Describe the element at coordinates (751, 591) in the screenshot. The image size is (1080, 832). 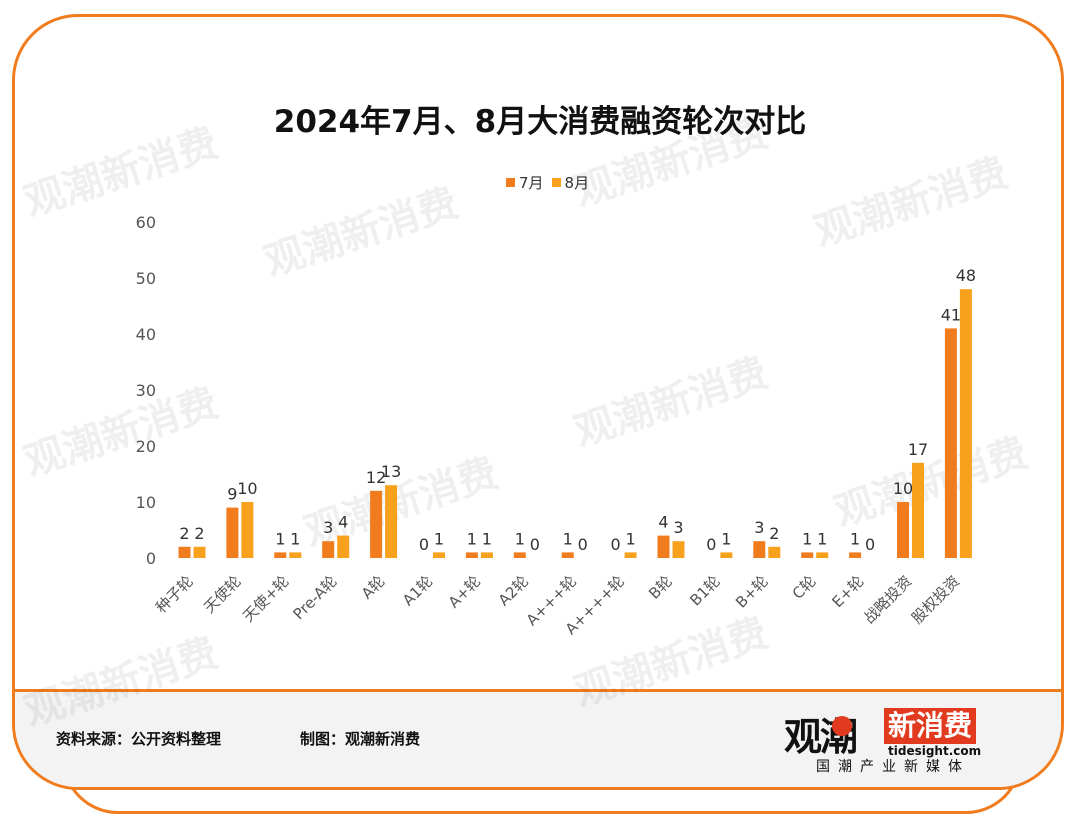
I see `x-tick-label: B+轮` at that location.